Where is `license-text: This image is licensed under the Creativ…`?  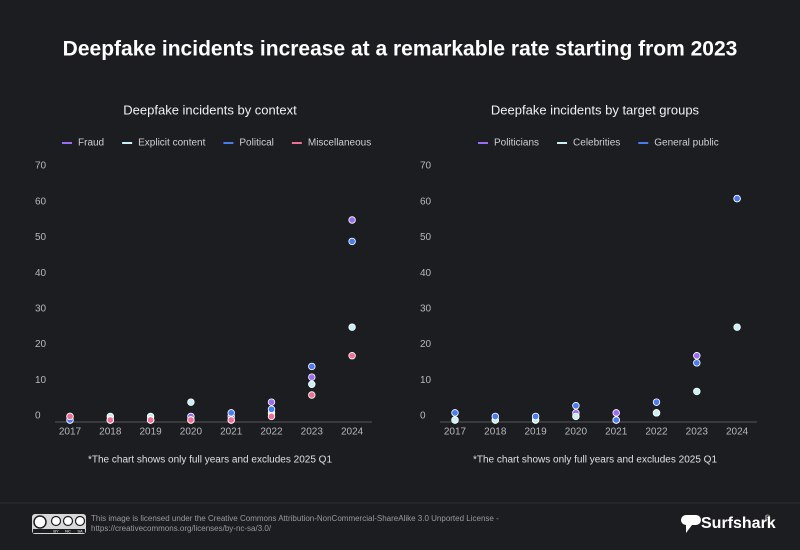
license-text: This image is licensed under the Creativ… is located at coordinates (295, 518).